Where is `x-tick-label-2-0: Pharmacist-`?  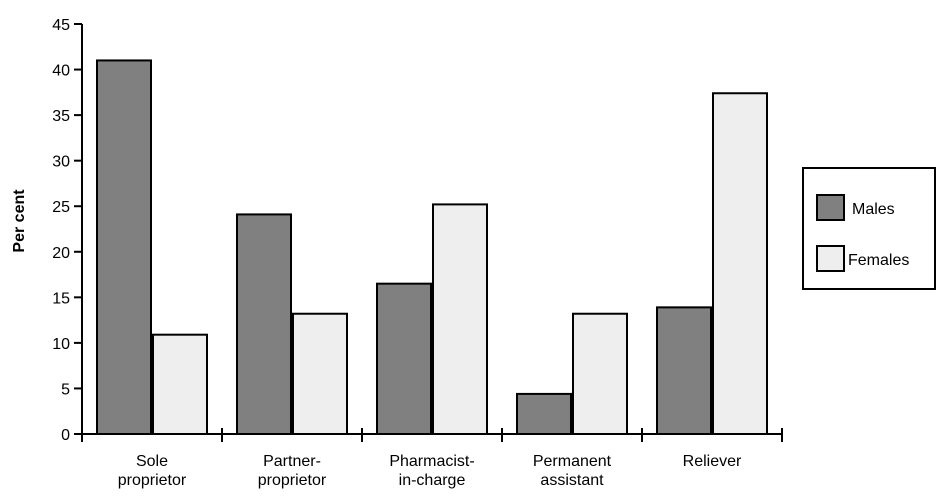 x-tick-label-2-0: Pharmacist- is located at coordinates (431, 461).